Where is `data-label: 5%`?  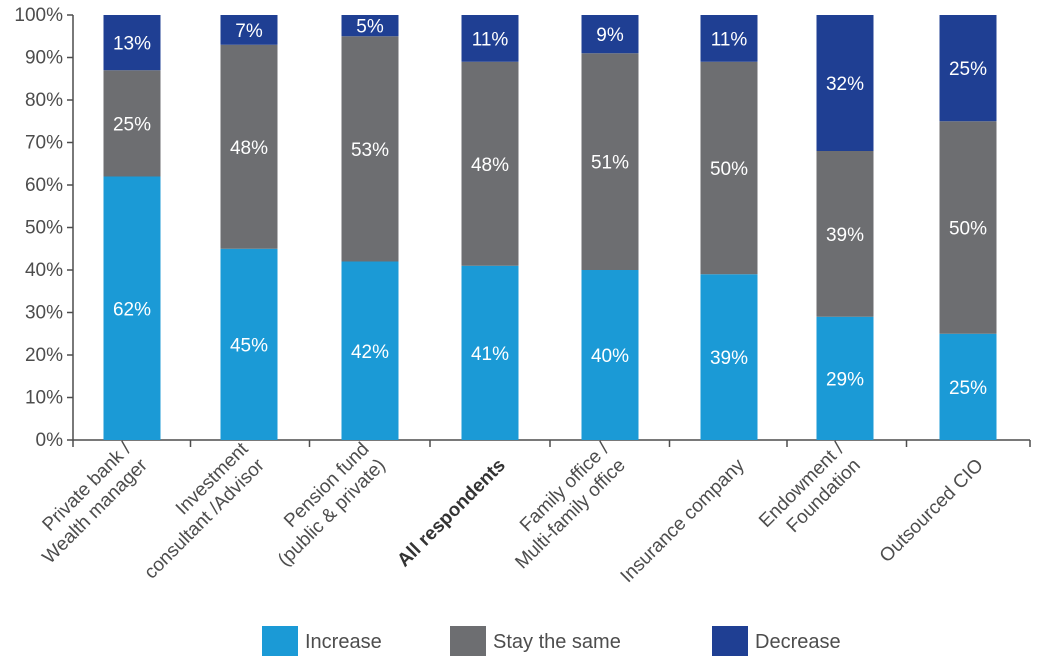
data-label: 5% is located at coordinates (370, 27).